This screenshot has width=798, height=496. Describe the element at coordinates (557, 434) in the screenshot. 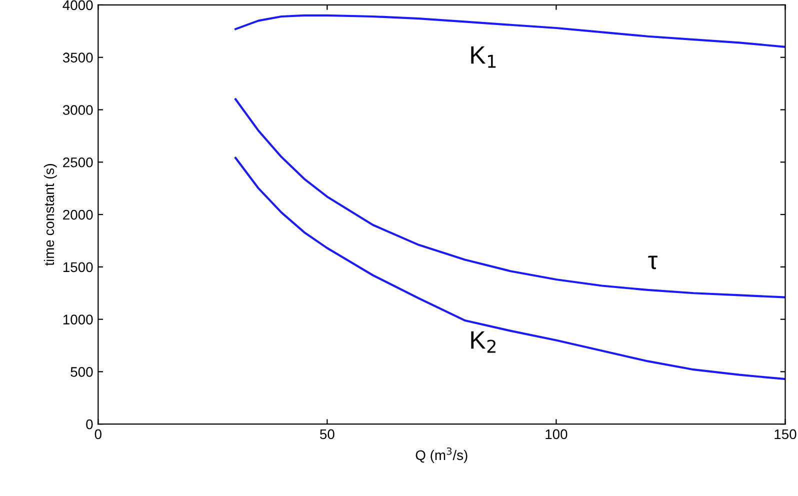

I see `x-tick-label: 100` at that location.